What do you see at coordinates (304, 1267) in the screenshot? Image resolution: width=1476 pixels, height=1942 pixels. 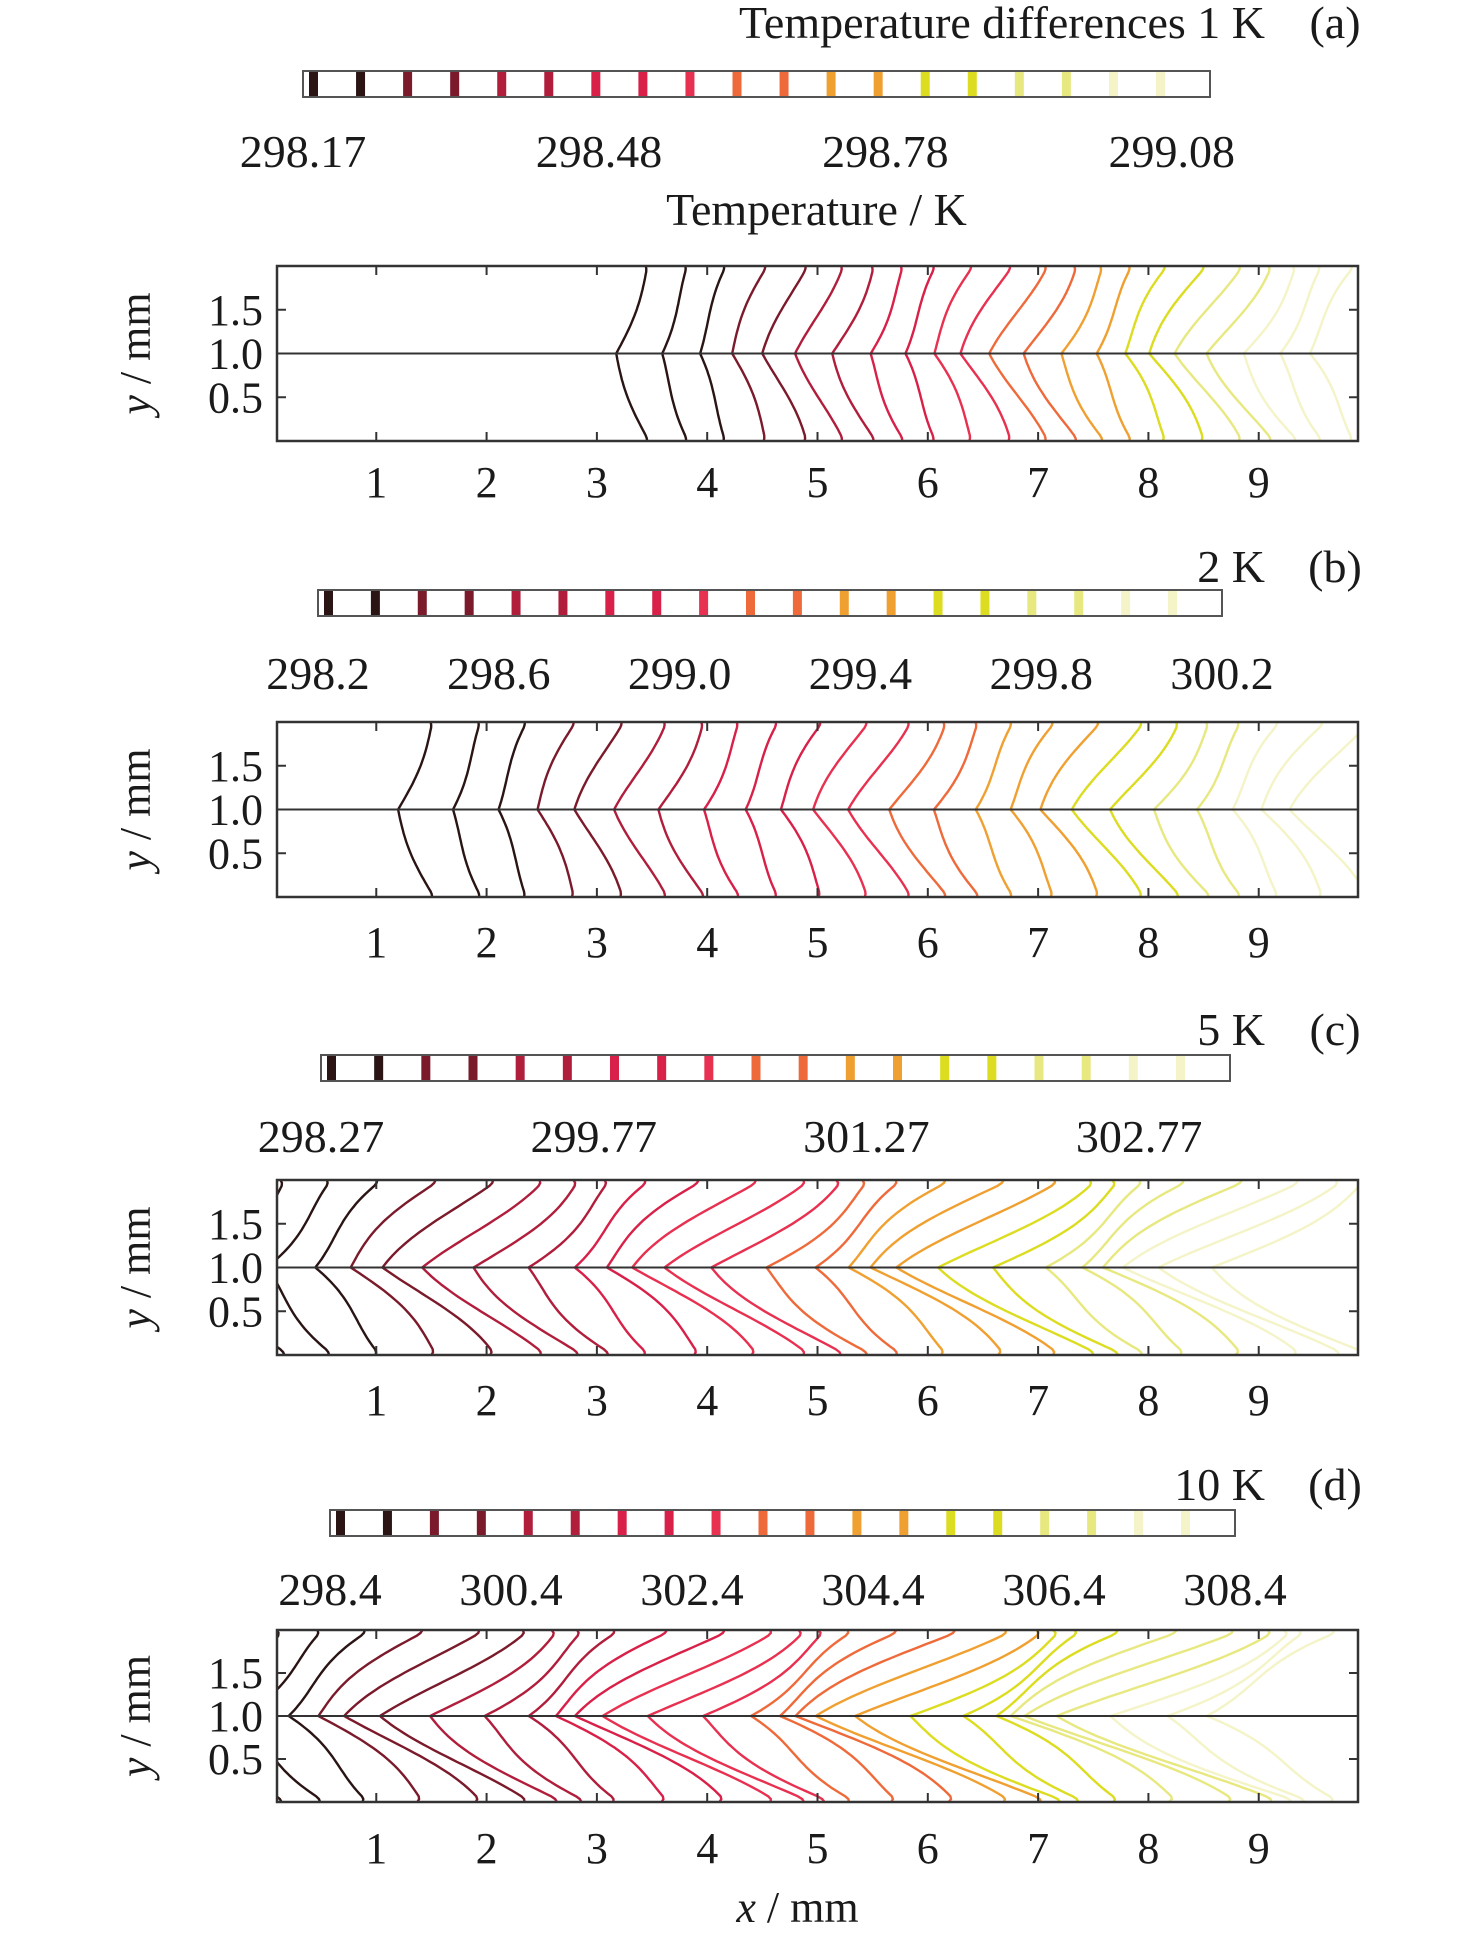 I see `isotherm-line` at bounding box center [304, 1267].